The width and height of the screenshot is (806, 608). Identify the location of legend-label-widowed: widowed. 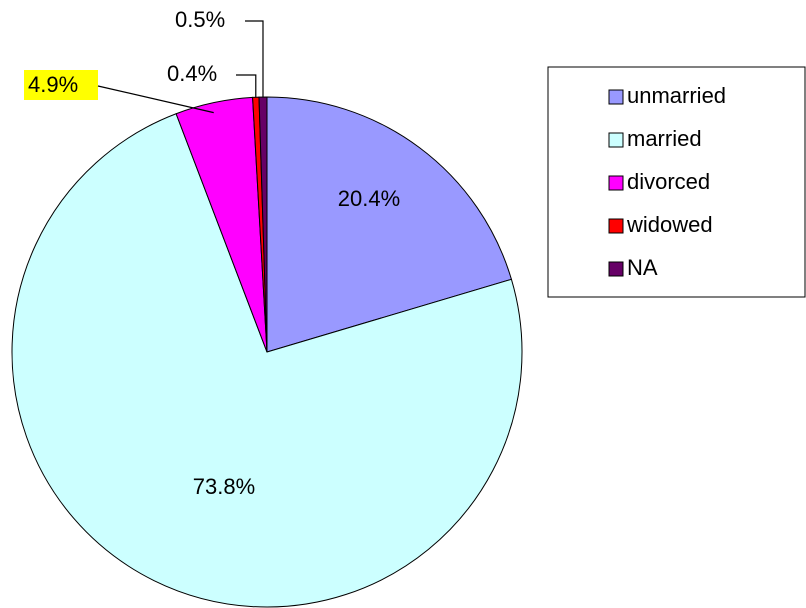
(669, 224).